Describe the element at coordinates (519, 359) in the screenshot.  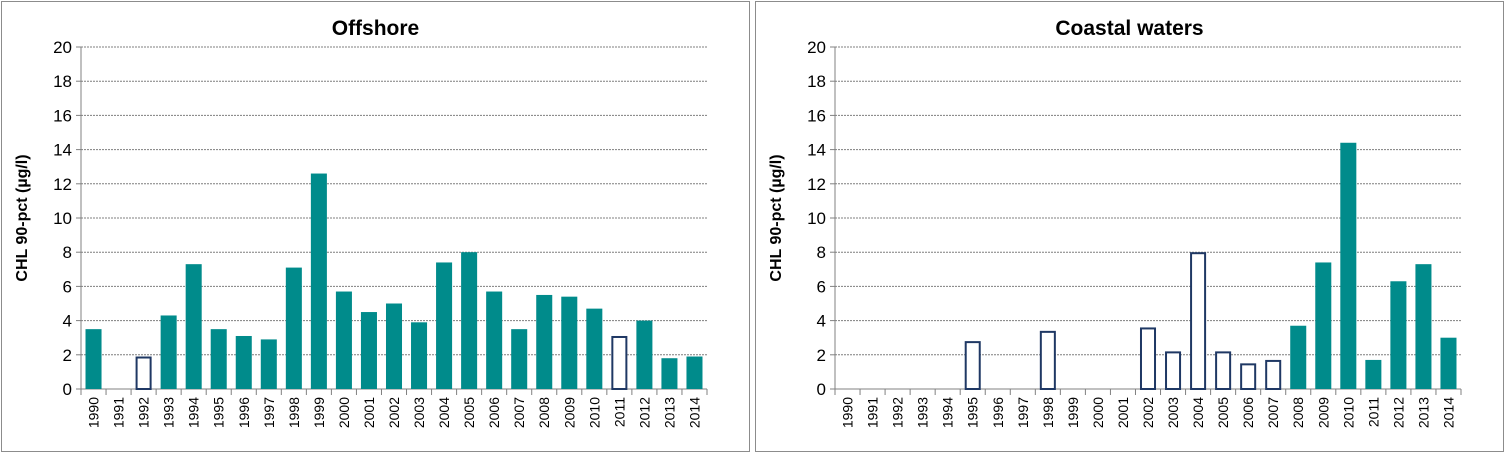
I see `bar-2007` at that location.